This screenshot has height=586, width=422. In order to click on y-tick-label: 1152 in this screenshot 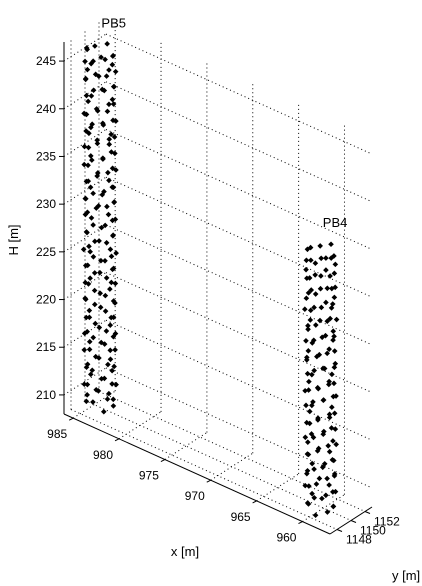, I will do `click(387, 522)`.